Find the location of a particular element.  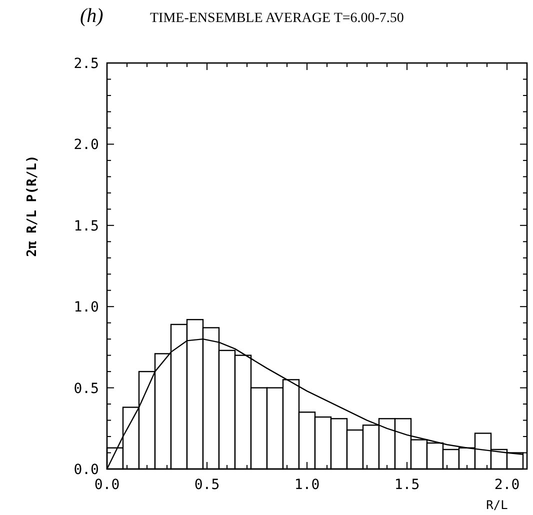

x-tick-label: 2.0 is located at coordinates (507, 485).